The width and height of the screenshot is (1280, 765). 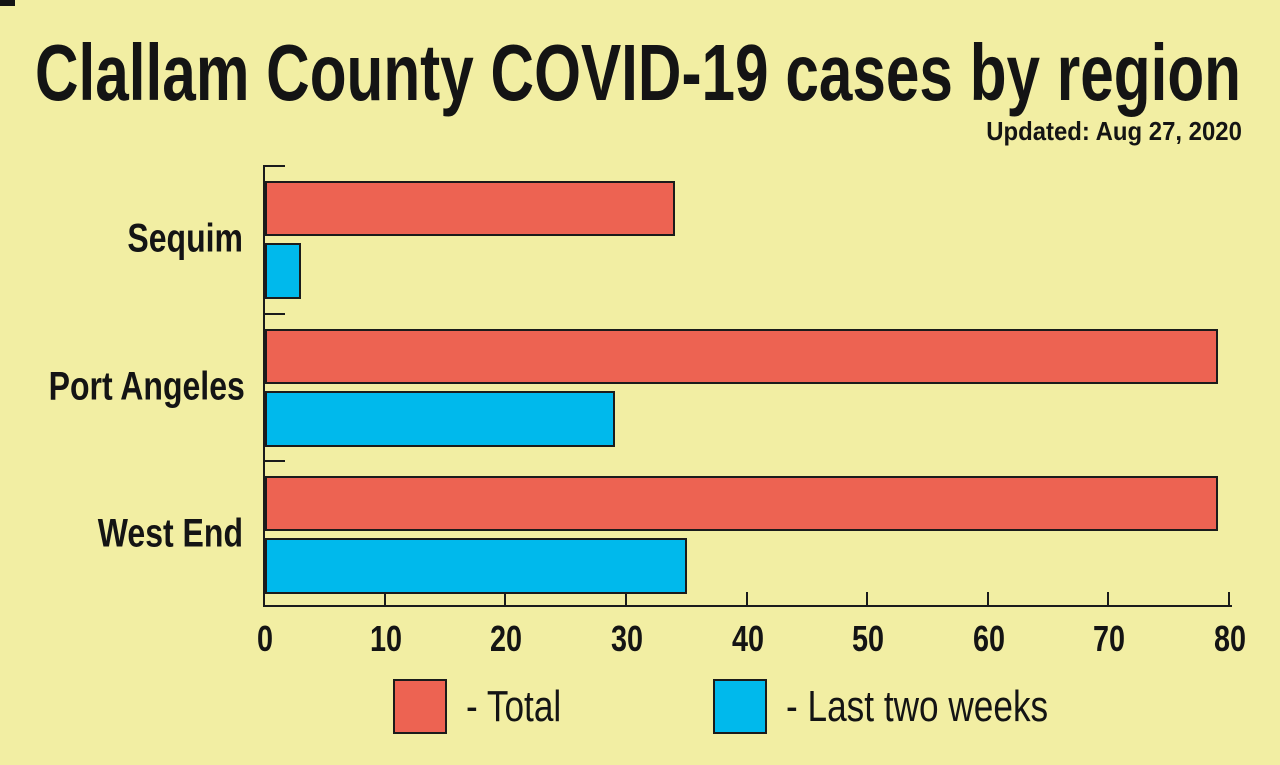 I want to click on y-axis-line, so click(x=264, y=386).